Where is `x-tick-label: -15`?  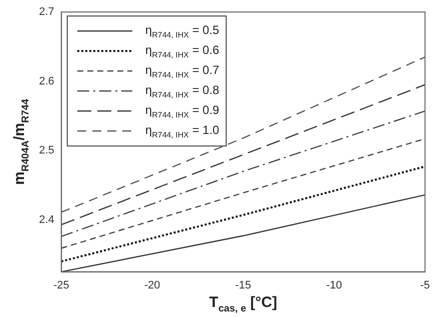
x-tick-label: -15 is located at coordinates (243, 285).